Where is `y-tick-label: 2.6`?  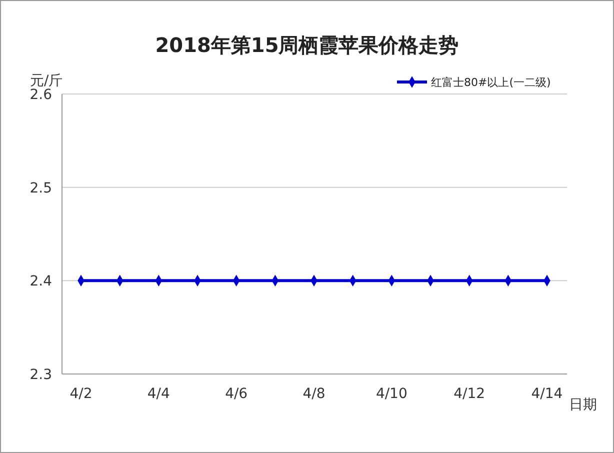 y-tick-label: 2.6 is located at coordinates (41, 95).